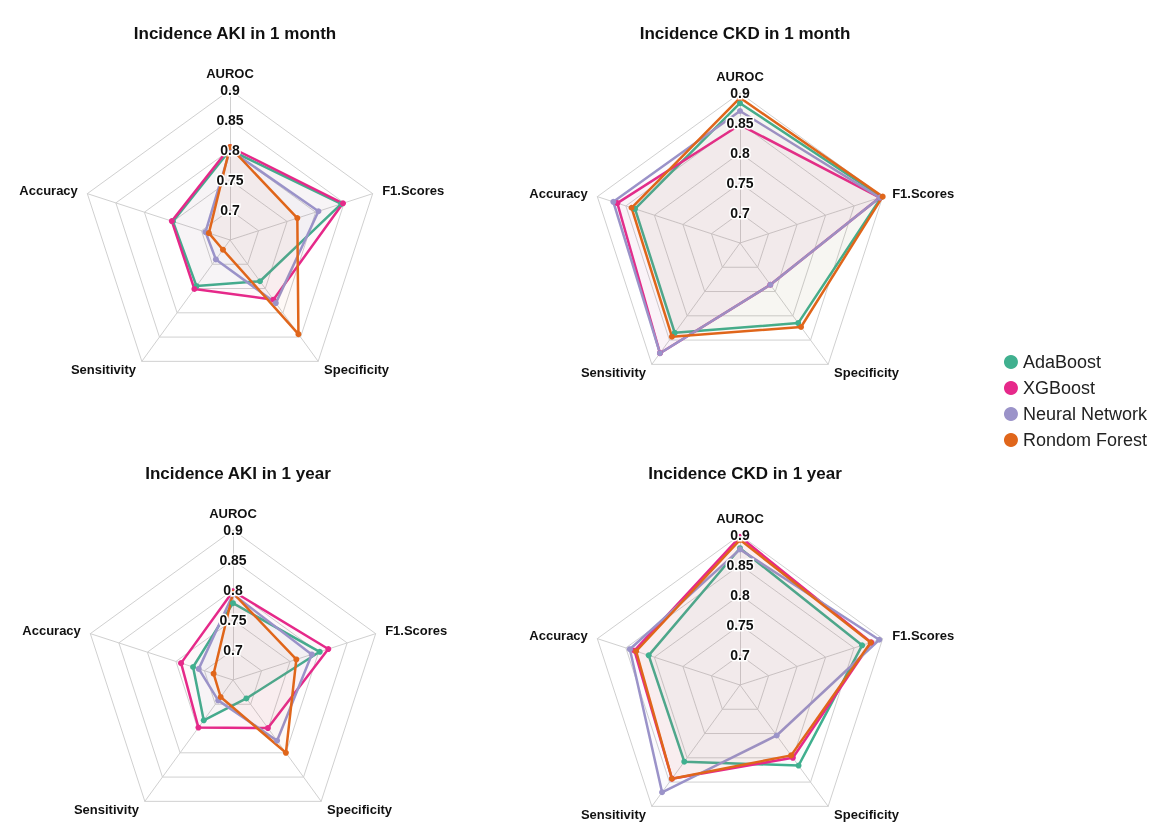 This screenshot has height=832, width=1149. Describe the element at coordinates (1085, 440) in the screenshot. I see `legend-label: Rondom Forest` at that location.